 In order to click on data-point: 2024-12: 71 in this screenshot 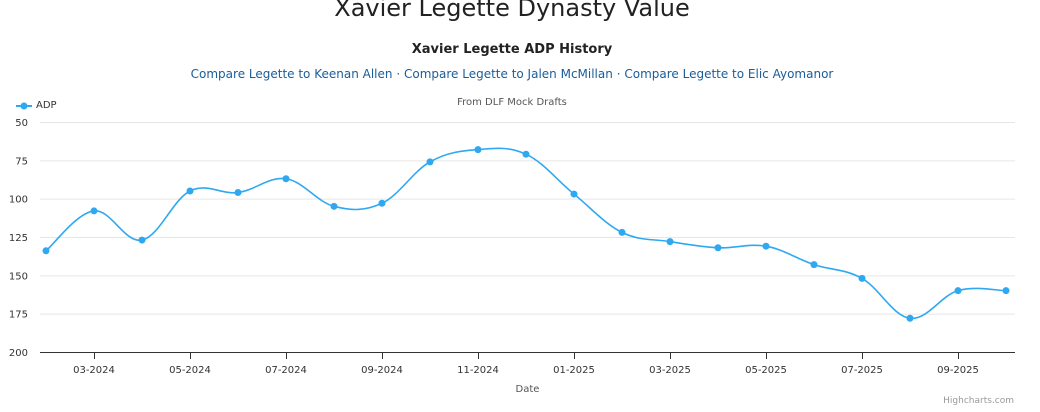, I will do `click(526, 154)`.